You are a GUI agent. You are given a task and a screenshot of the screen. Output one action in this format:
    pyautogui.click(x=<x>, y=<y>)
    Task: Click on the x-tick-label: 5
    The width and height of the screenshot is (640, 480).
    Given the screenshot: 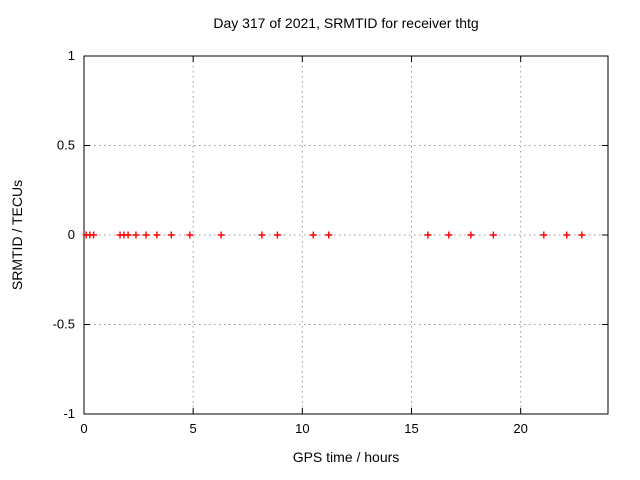 What is the action you would take?
    pyautogui.click(x=193, y=428)
    